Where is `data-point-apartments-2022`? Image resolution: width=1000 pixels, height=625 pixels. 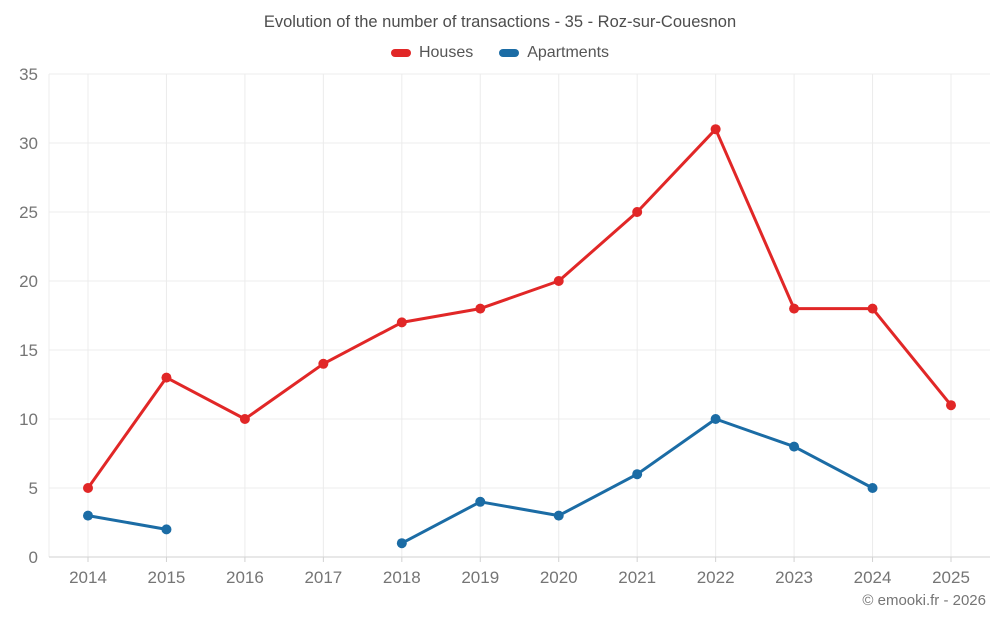 data-point-apartments-2022 is located at coordinates (715, 419).